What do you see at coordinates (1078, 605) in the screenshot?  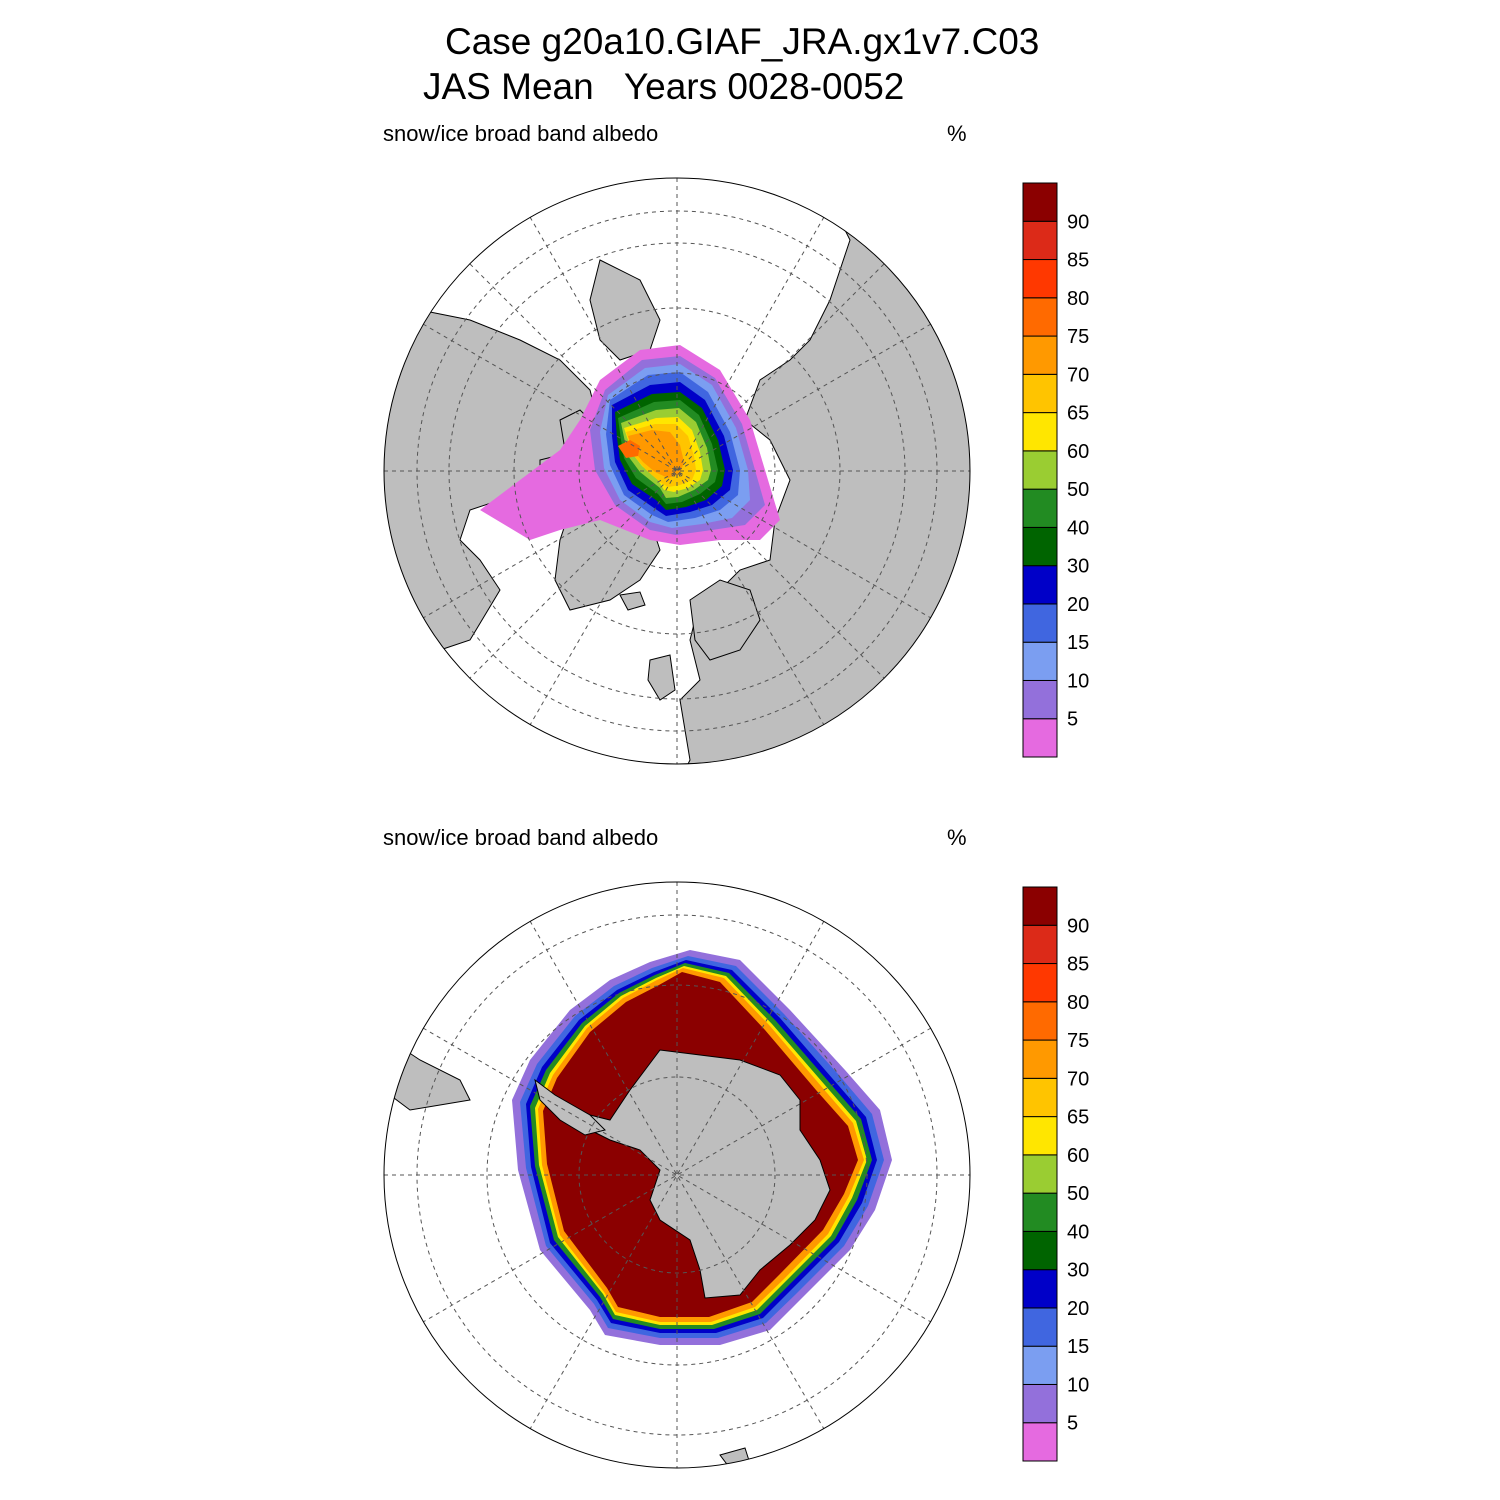 I see `north-colorbar-tick-label: 20` at bounding box center [1078, 605].